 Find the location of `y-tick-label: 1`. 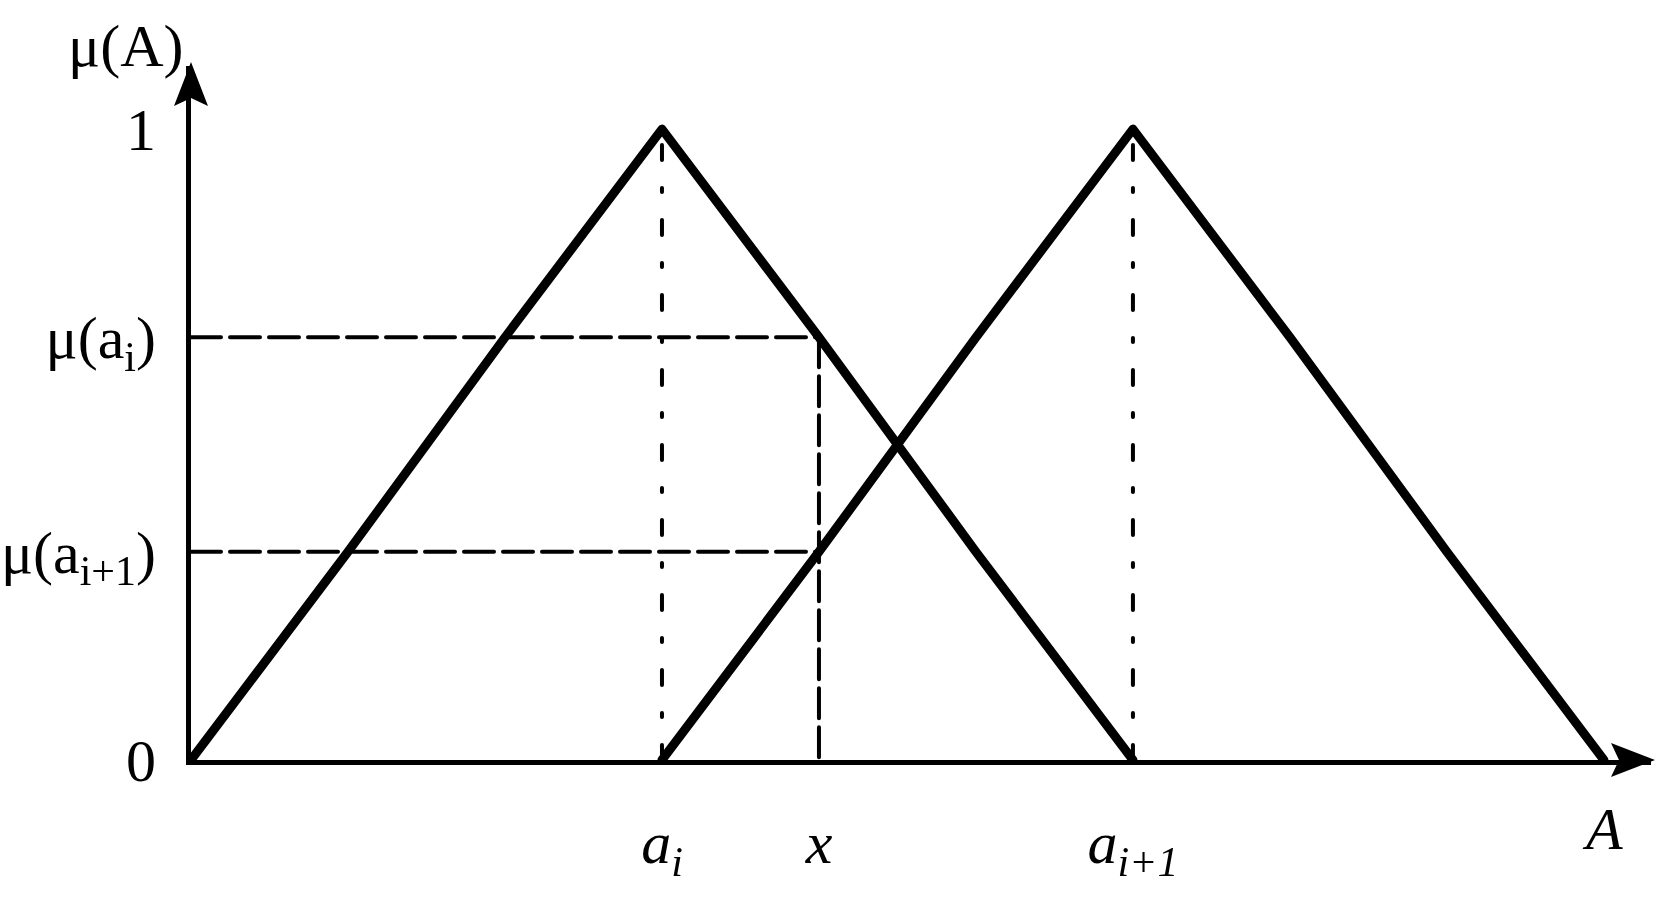

y-tick-label: 1 is located at coordinates (141, 130).